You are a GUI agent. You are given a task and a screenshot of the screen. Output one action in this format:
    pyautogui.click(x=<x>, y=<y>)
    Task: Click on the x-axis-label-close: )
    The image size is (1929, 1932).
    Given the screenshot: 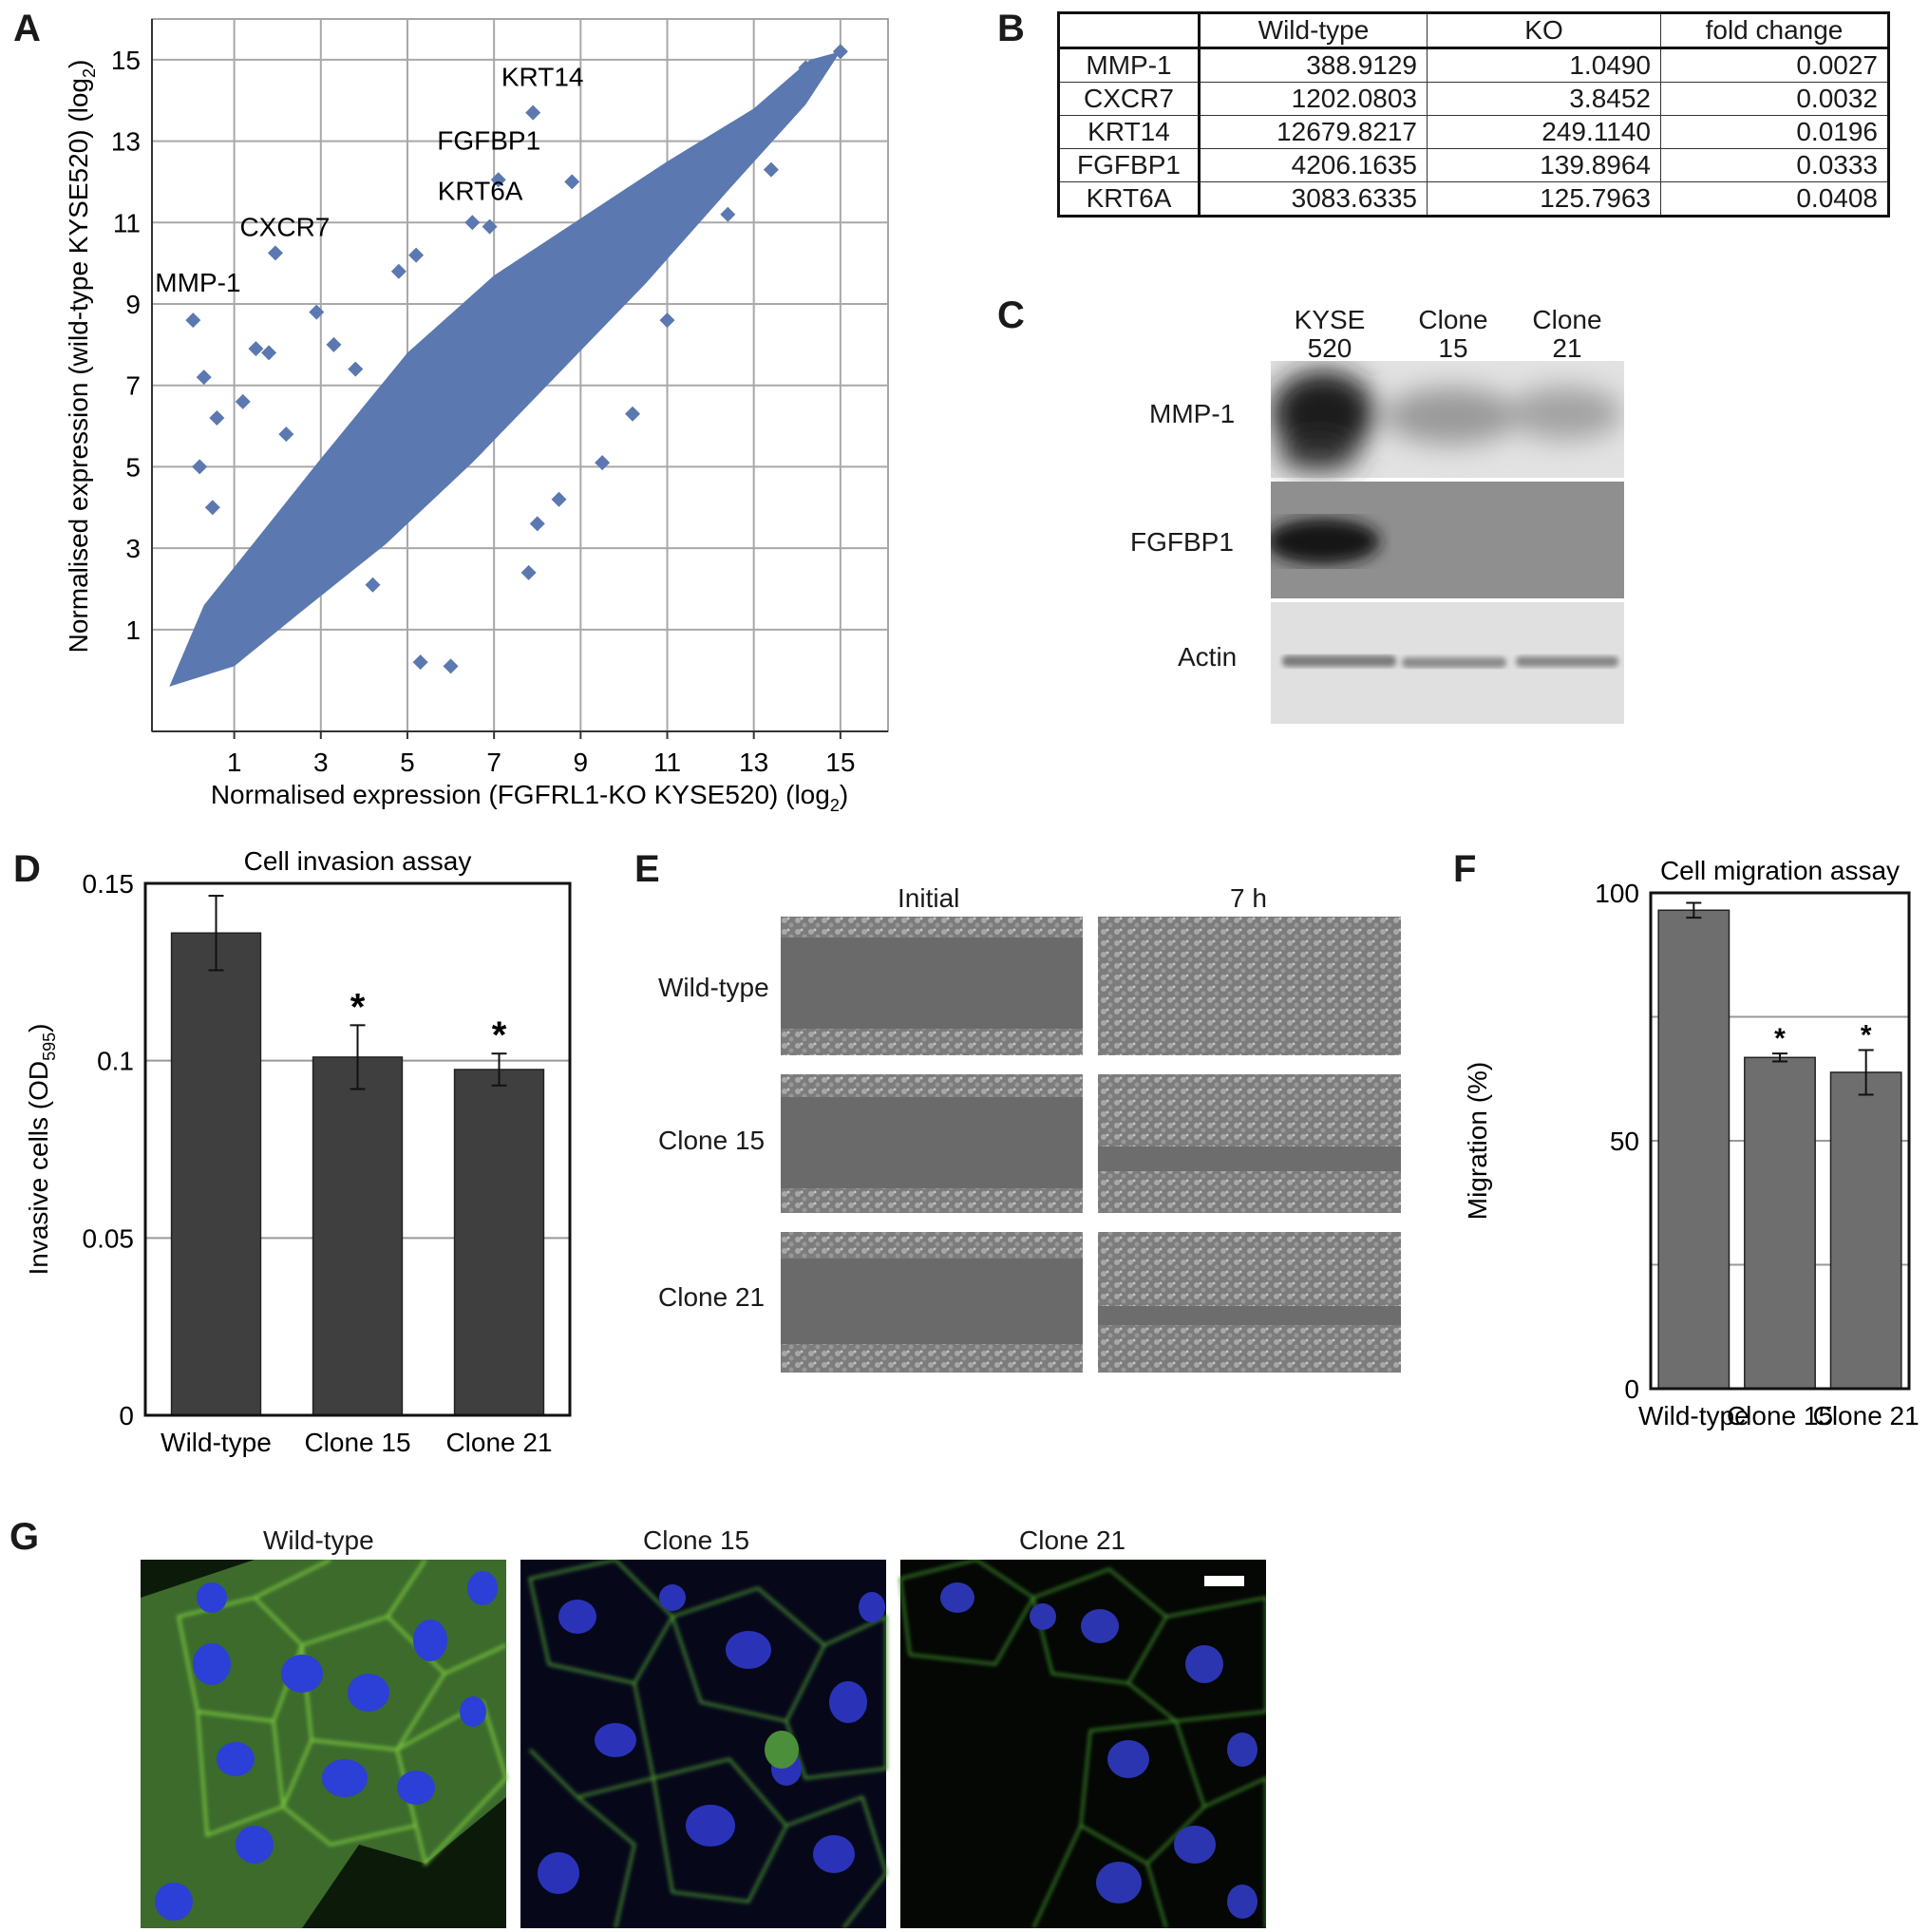 What is the action you would take?
    pyautogui.click(x=844, y=794)
    